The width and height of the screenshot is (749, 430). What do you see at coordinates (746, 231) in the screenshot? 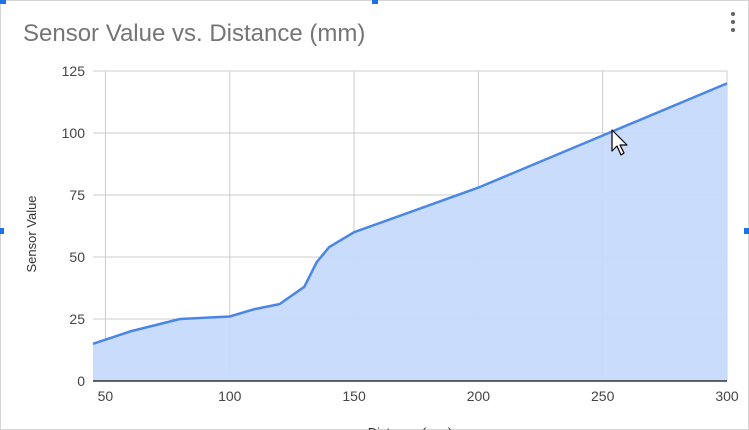
I see `selection-handle-right` at bounding box center [746, 231].